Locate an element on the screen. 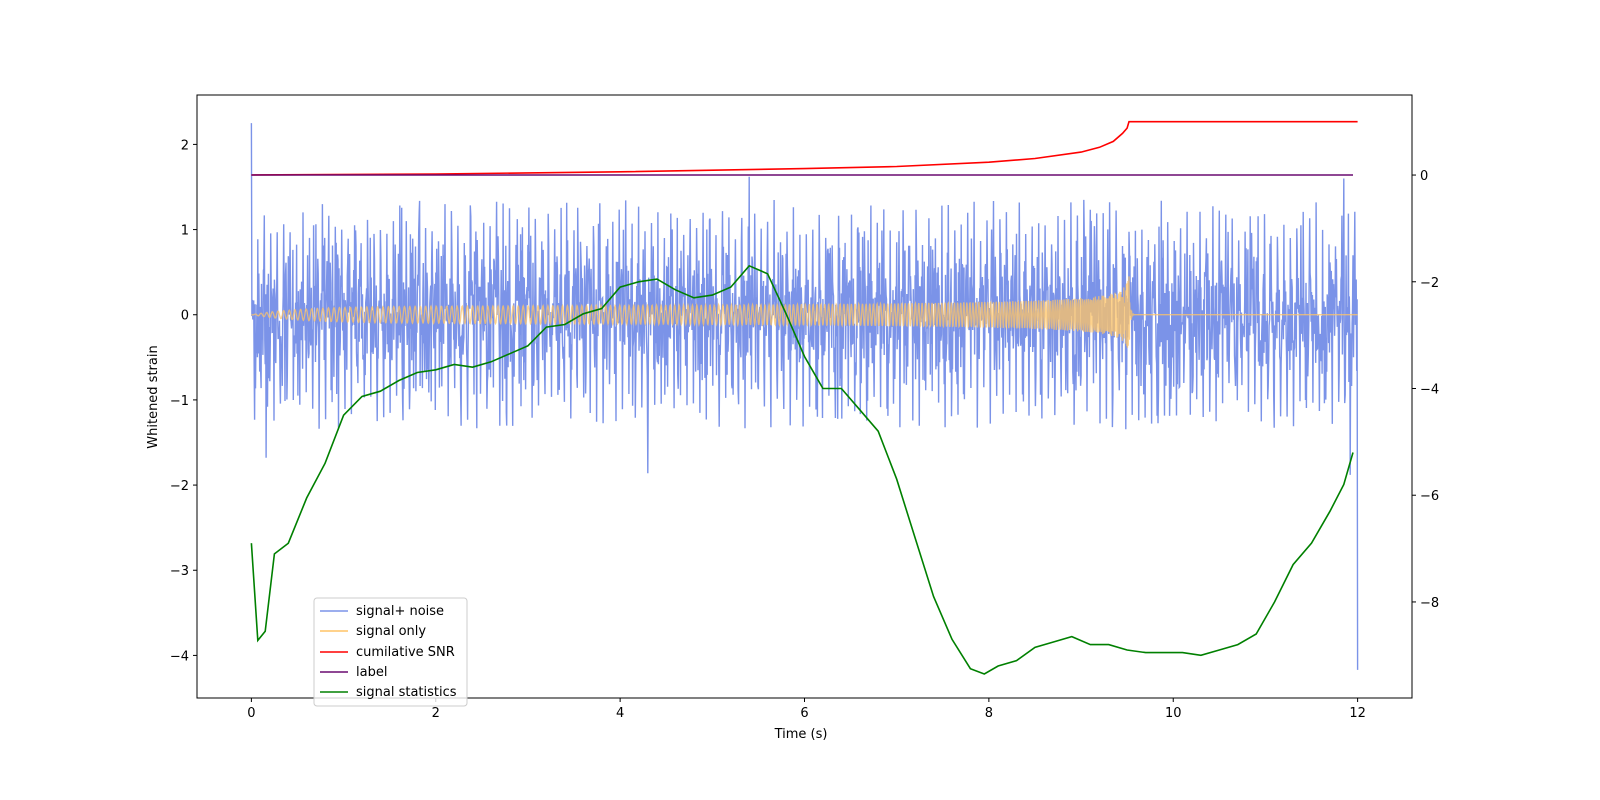 The height and width of the screenshot is (800, 1600). y-tick-label-left: 1 is located at coordinates (185, 231).